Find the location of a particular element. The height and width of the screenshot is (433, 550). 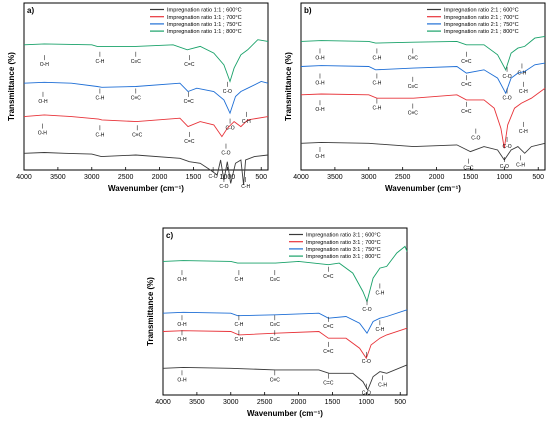

legend-entry: Impregnation ratio 3:1 ; 800°C is located at coordinates (343, 257).